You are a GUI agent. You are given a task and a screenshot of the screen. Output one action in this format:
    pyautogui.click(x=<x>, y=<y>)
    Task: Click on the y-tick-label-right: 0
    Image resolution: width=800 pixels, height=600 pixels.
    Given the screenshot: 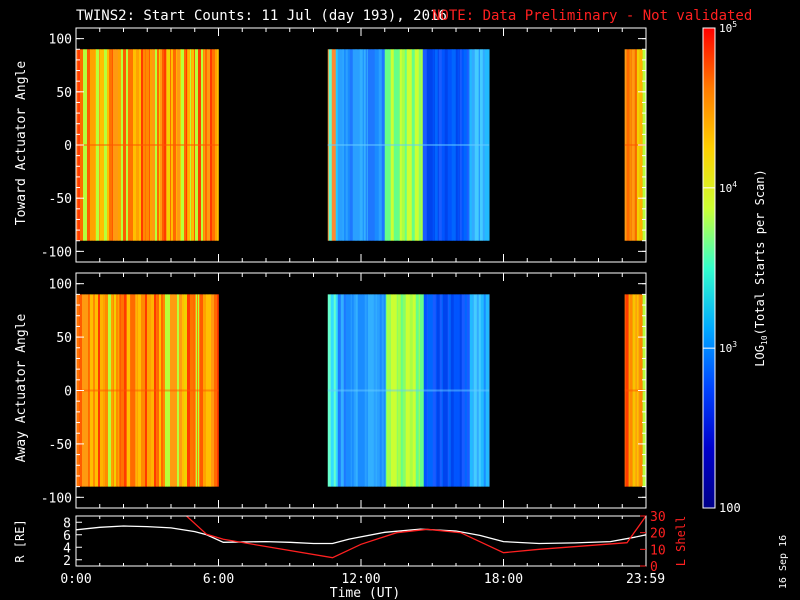 What is the action you would take?
    pyautogui.click(x=654, y=567)
    